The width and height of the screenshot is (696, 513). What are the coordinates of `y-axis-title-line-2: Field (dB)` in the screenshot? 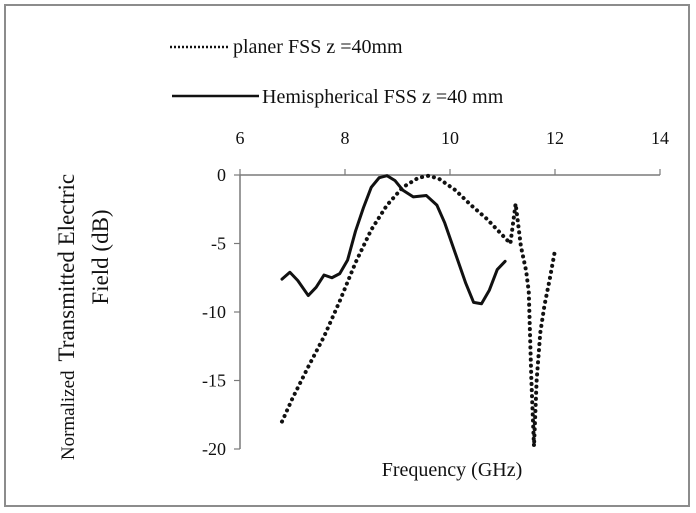 It's located at (100, 256).